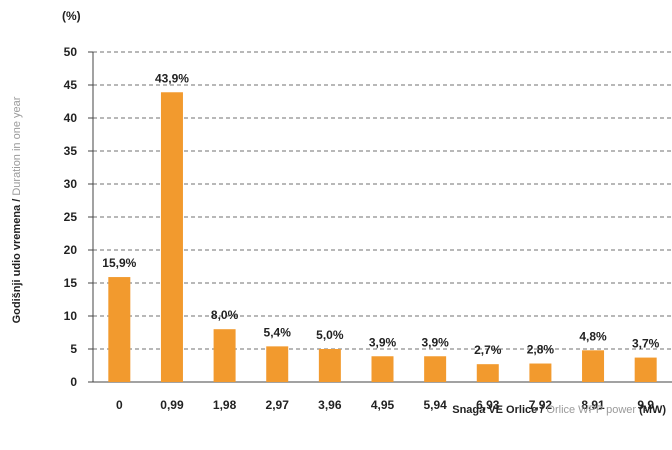  Describe the element at coordinates (17, 261) in the screenshot. I see `y-axis-title-primary: Godišnji udio vremena /` at that location.